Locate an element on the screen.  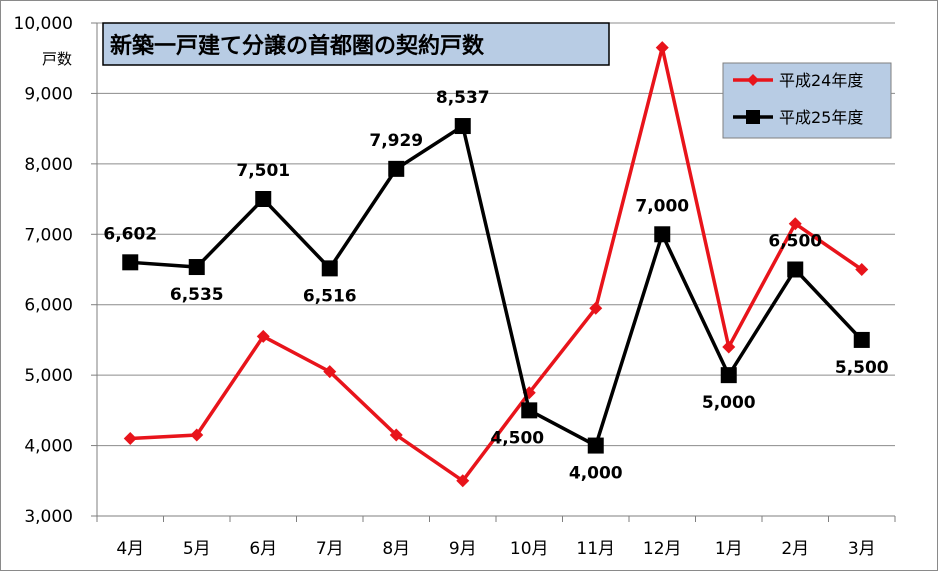
x-tick-label: 7月 is located at coordinates (330, 549).